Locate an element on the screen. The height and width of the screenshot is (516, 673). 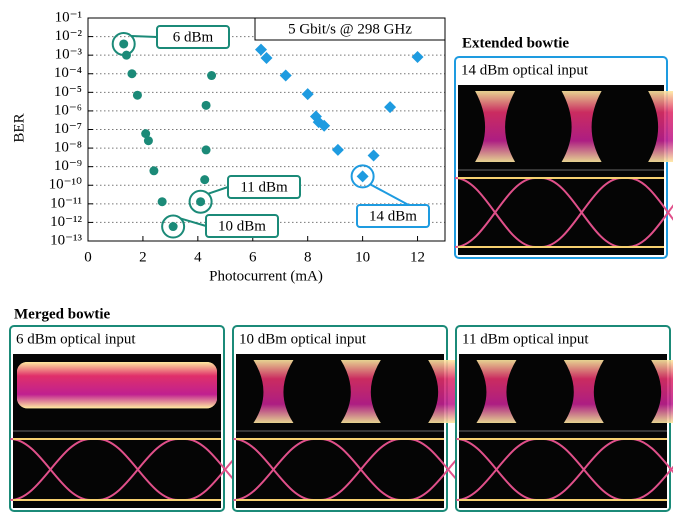
y-tick-label: 10⁻¹² is located at coordinates (66, 222).